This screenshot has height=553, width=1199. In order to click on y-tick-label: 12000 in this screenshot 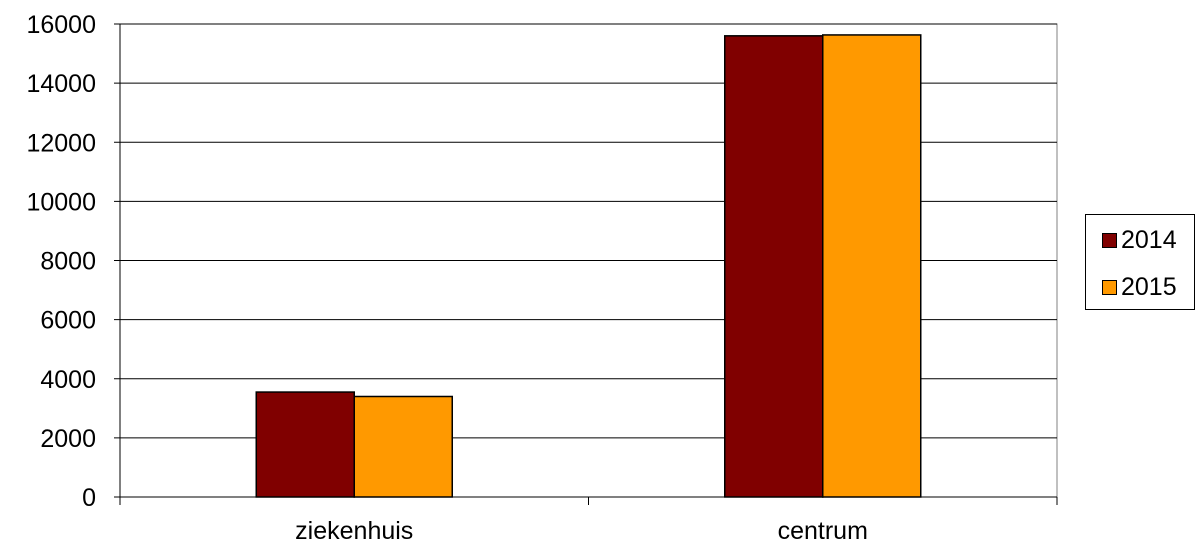, I will do `click(61, 143)`.